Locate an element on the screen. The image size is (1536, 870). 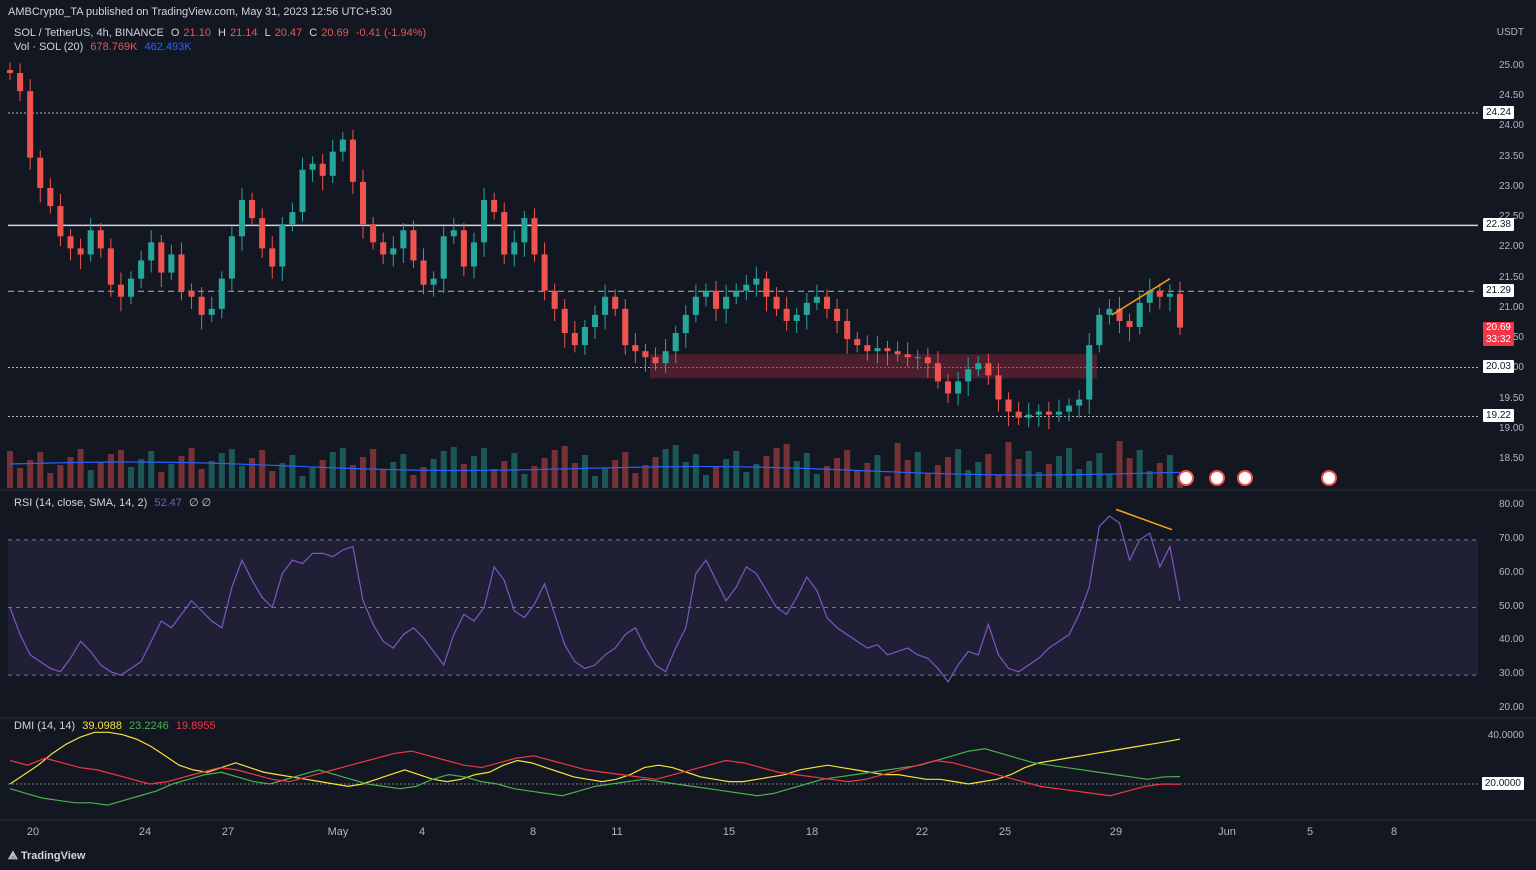
price-trendline is located at coordinates (1141, 296).